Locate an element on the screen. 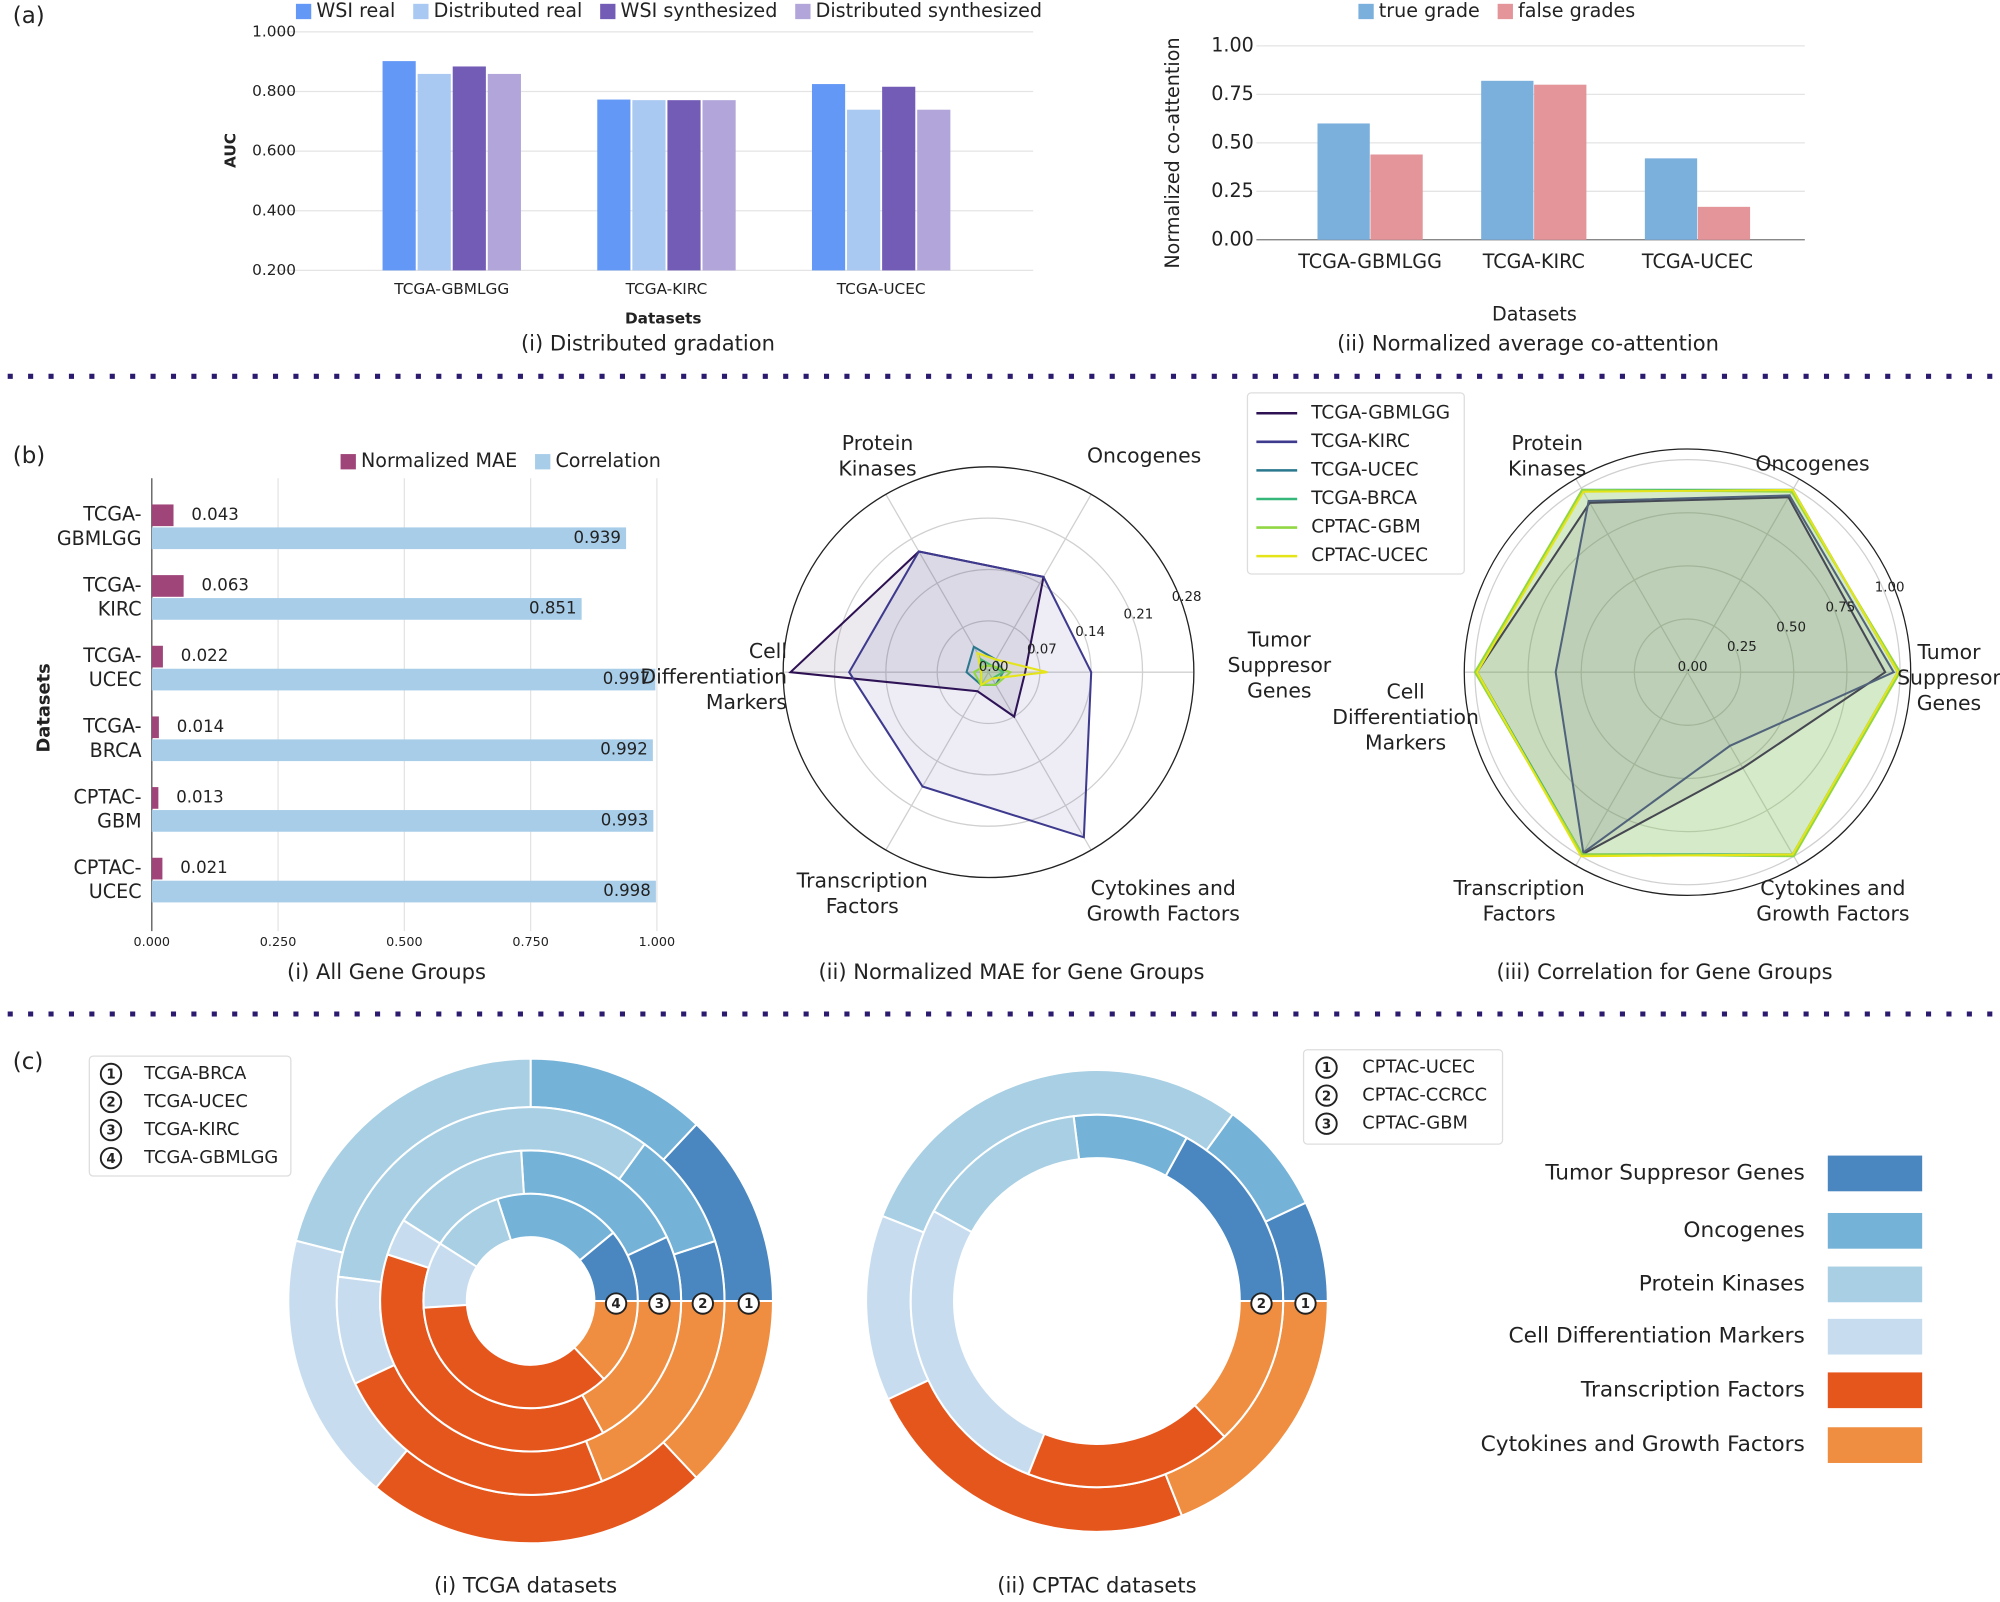 The image size is (2000, 1602). x-tick-label: 1.000 is located at coordinates (657, 942).